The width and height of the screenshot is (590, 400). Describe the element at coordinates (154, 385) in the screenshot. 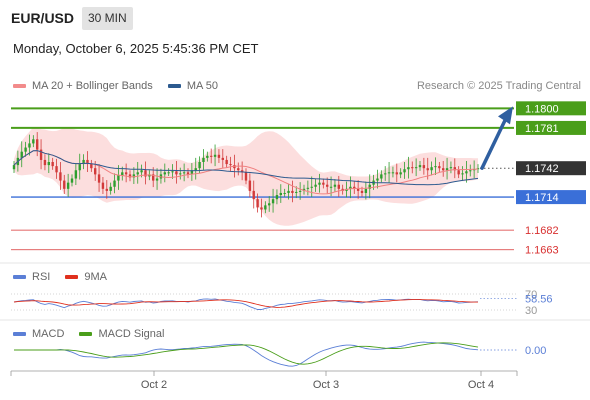

I see `time-tick-label-0: Oct 2` at that location.